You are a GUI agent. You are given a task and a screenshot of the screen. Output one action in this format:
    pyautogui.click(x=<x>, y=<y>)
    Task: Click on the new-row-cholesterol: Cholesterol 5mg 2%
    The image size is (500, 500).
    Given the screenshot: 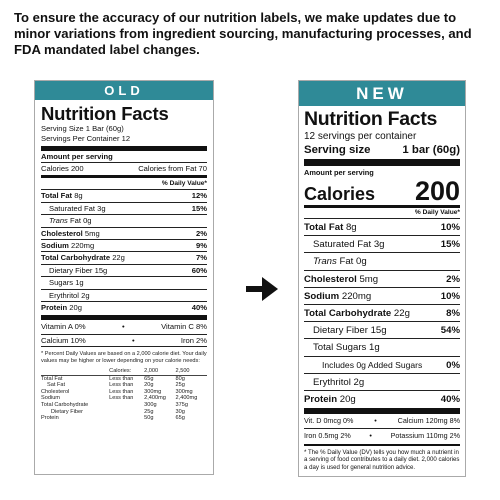 What is the action you would take?
    pyautogui.click(x=382, y=278)
    